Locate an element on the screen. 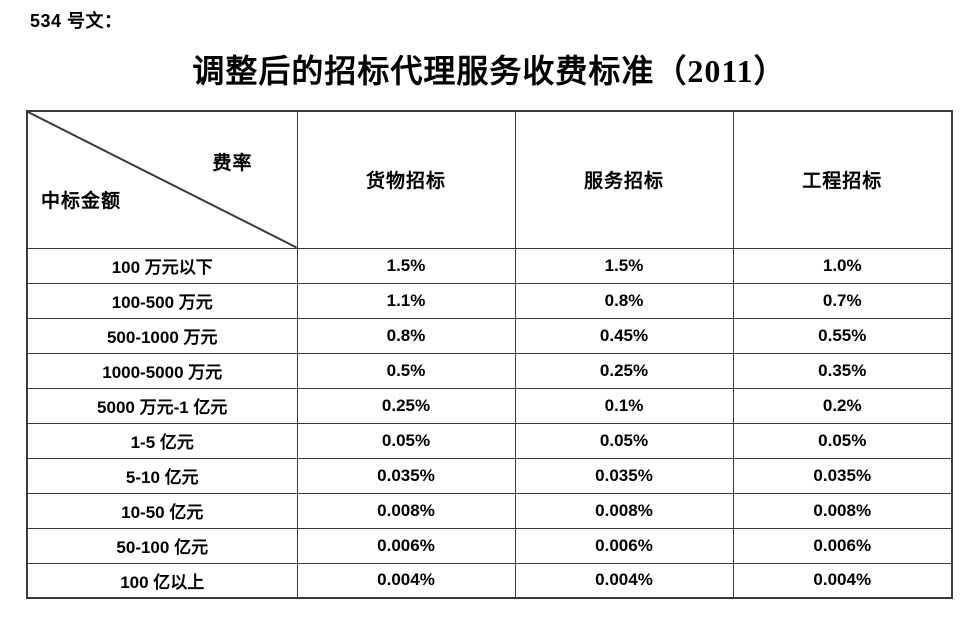  fee-value-cell: 1.1% is located at coordinates (406, 300).